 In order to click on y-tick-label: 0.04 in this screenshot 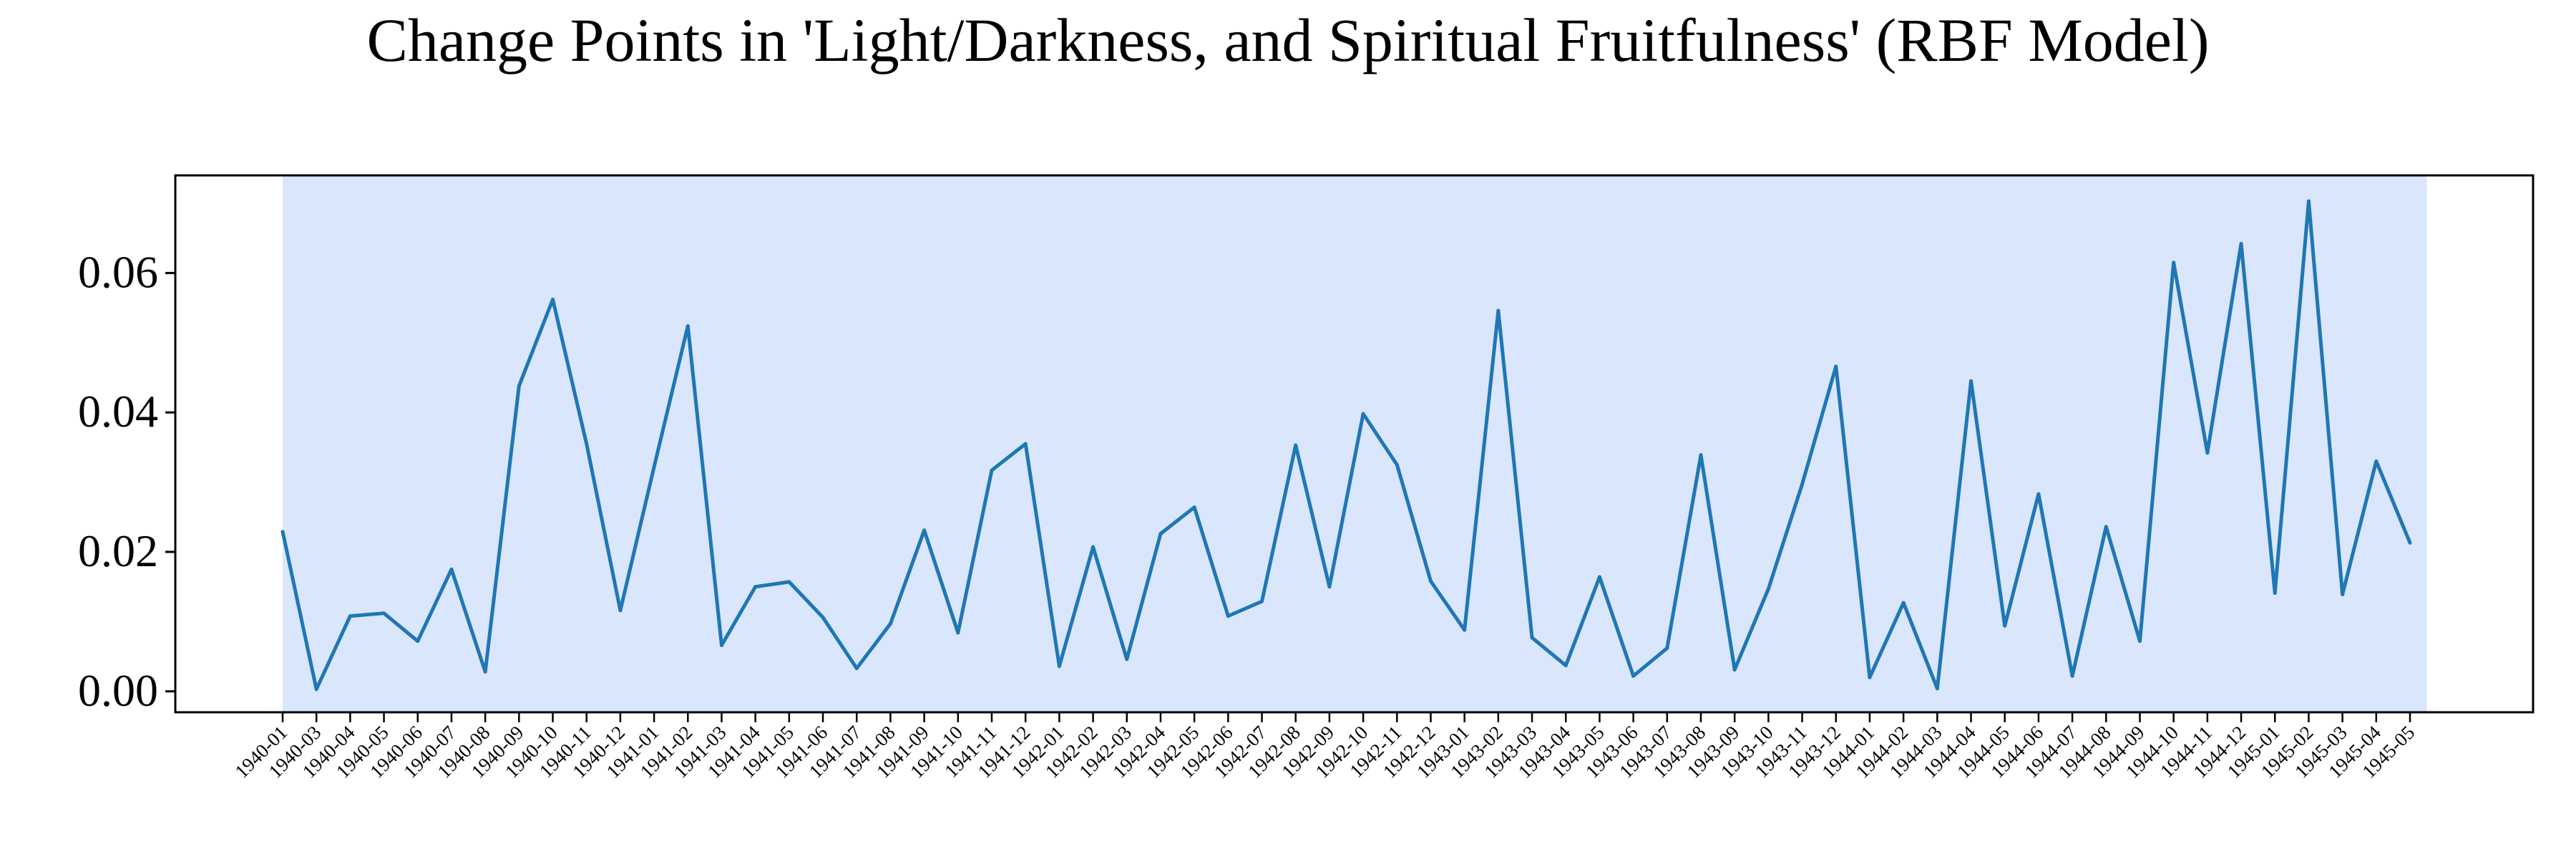, I will do `click(118, 411)`.